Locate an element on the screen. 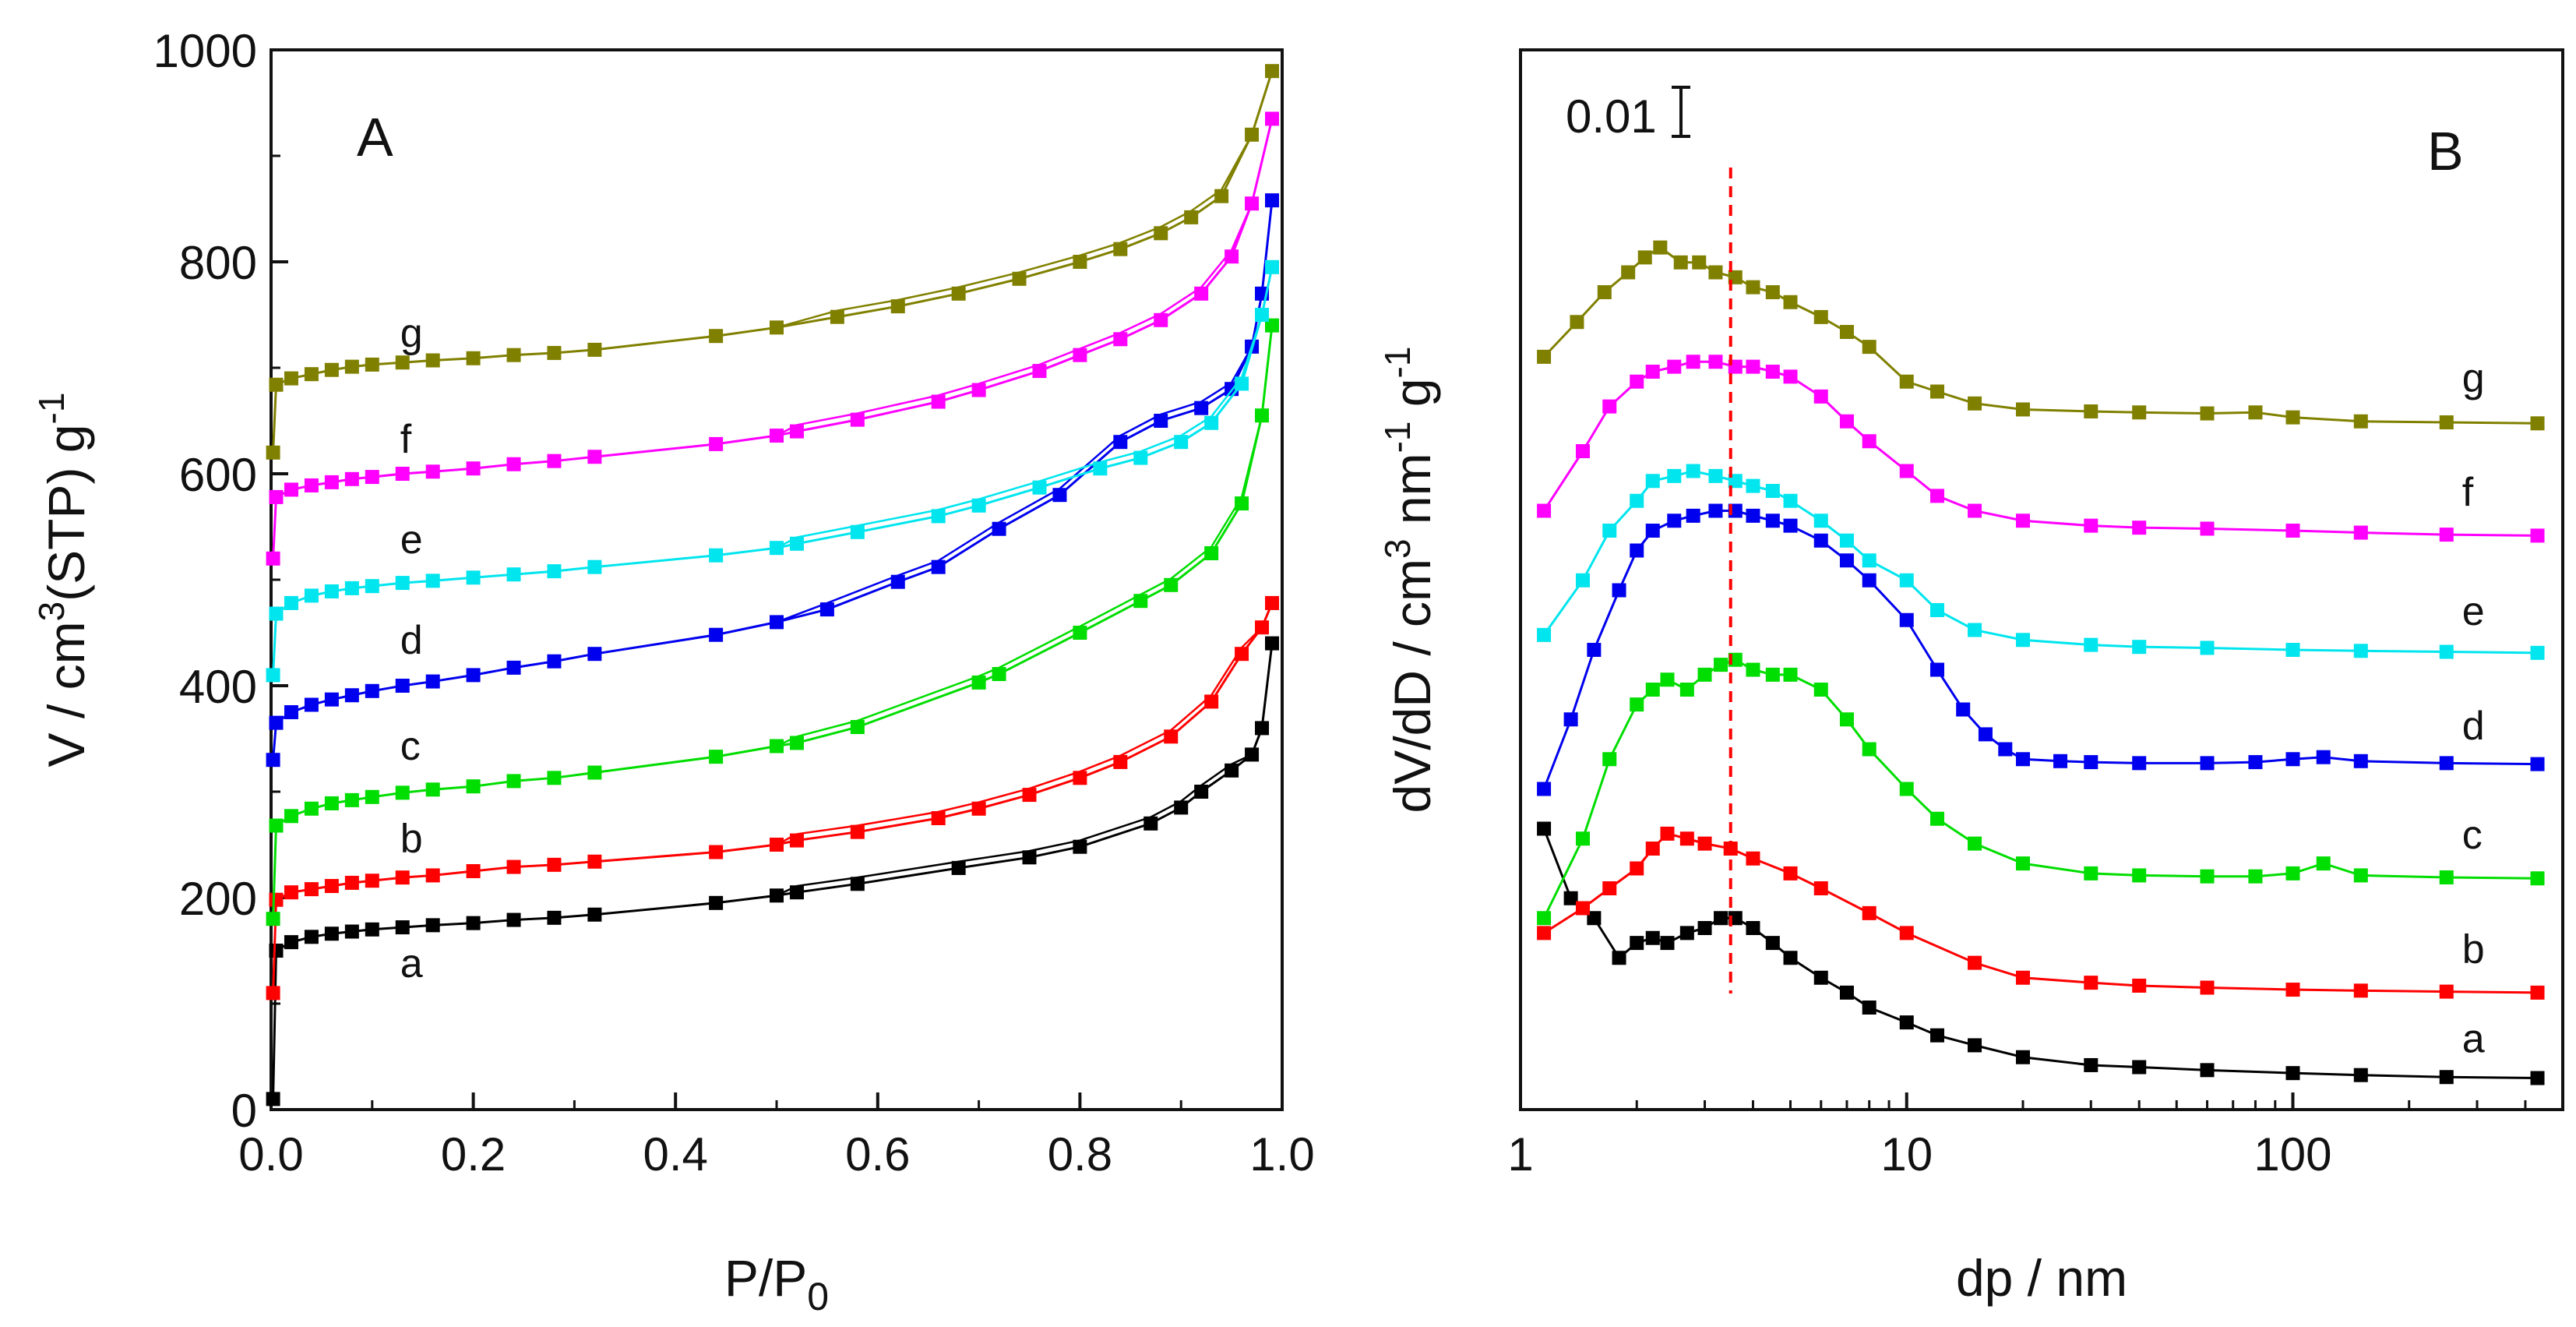 Image resolution: width=2576 pixels, height=1327 pixels. panel-a-y-ticks: 0 200 400 600 800 1000 is located at coordinates (221, 581).